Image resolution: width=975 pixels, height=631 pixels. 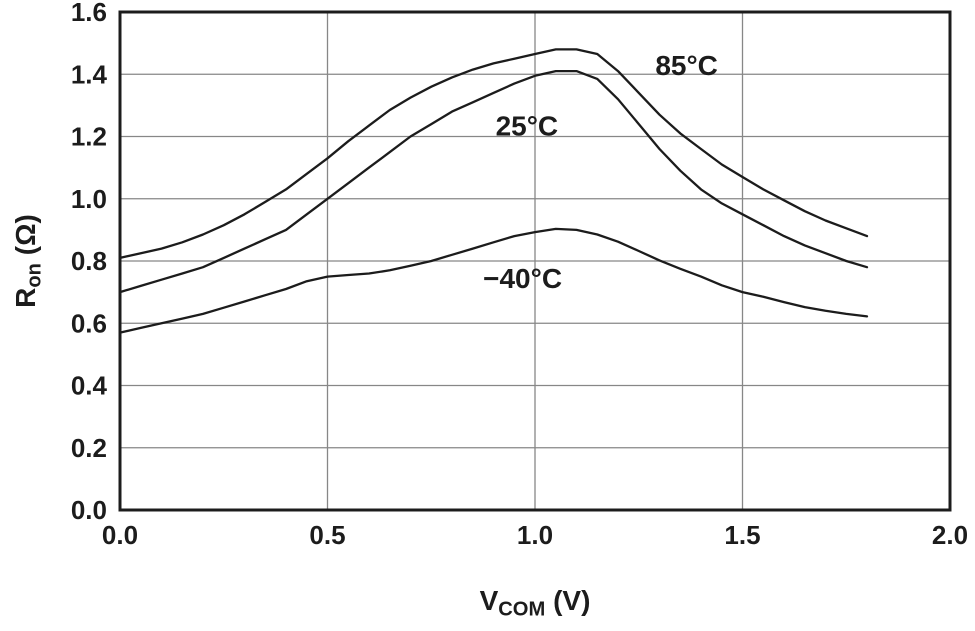 I want to click on curve-labels: 85°C 25°C −40°C, so click(x=600, y=172).